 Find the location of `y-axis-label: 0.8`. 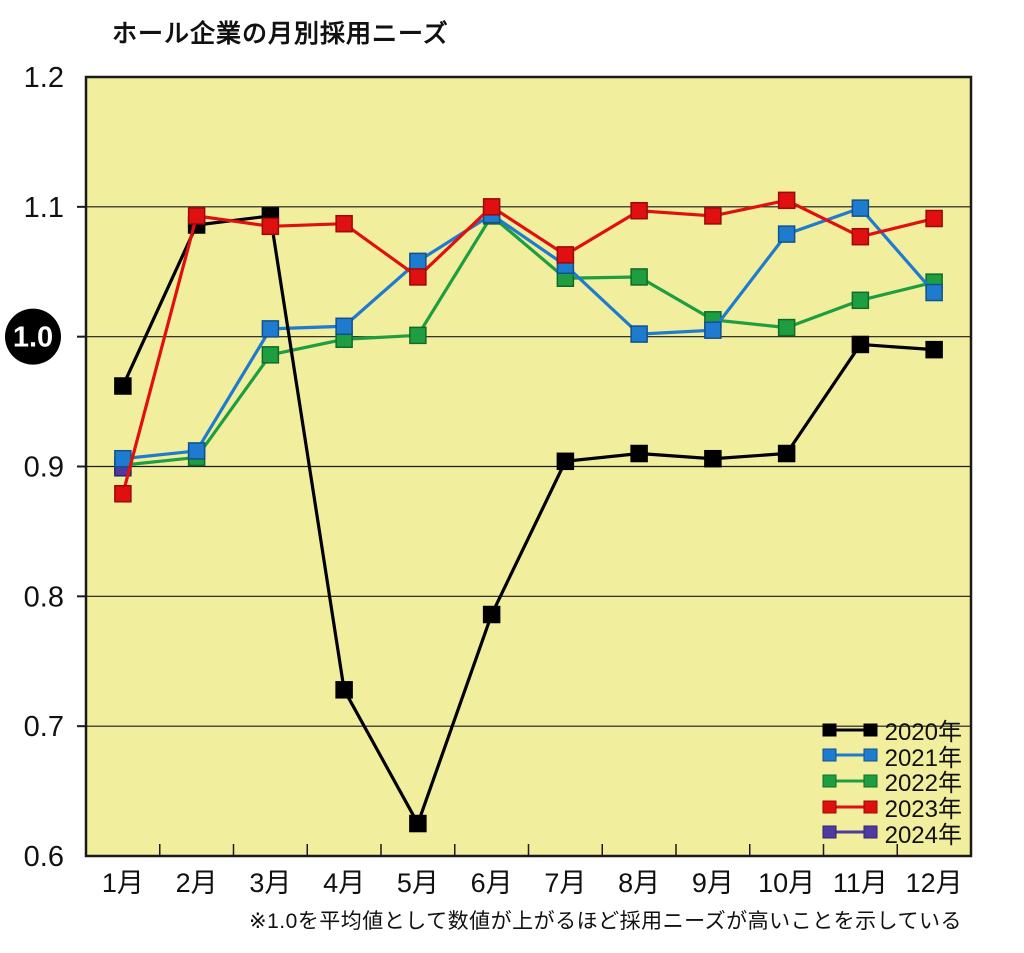

y-axis-label: 0.8 is located at coordinates (44, 597).